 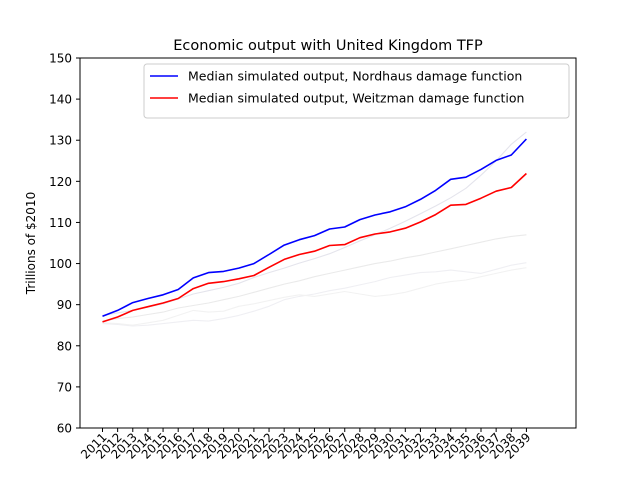 I want to click on legend-box, so click(x=356, y=91).